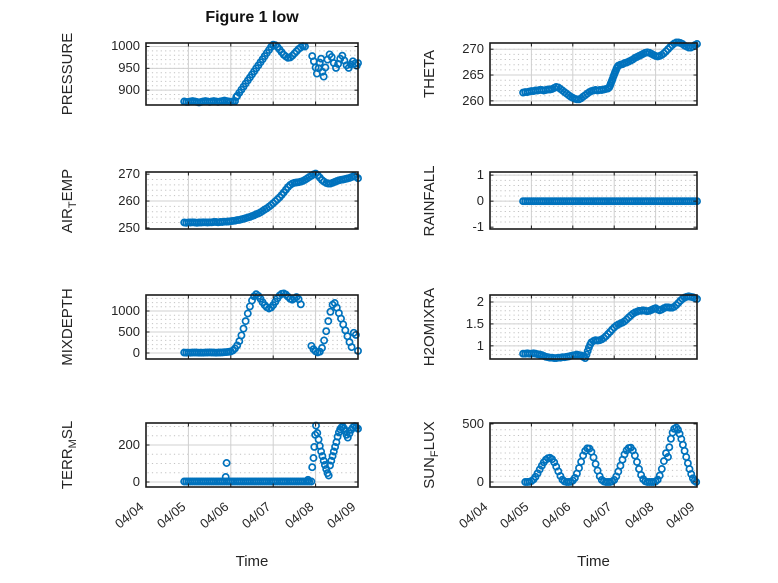  What do you see at coordinates (253, 199) in the screenshot?
I see `subplot-air_temp` at bounding box center [253, 199].